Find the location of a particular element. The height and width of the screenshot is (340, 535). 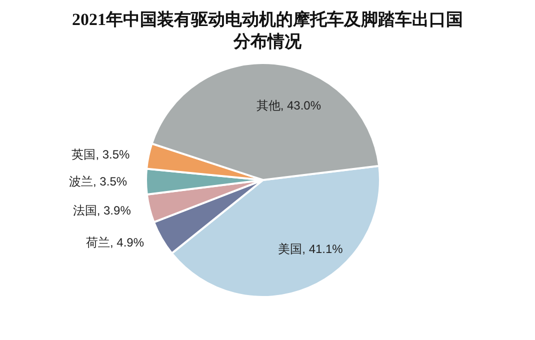

data-label: , 43.0% is located at coordinates (301, 105).